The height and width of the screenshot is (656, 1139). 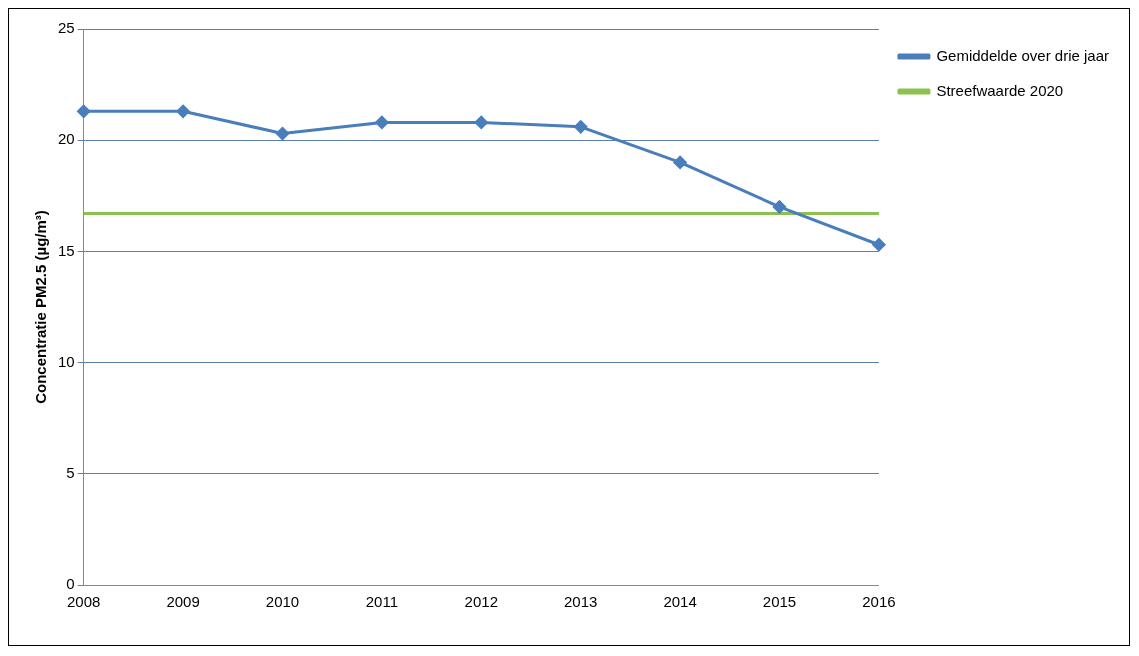 I want to click on x-tick-label: 2016, so click(x=879, y=602).